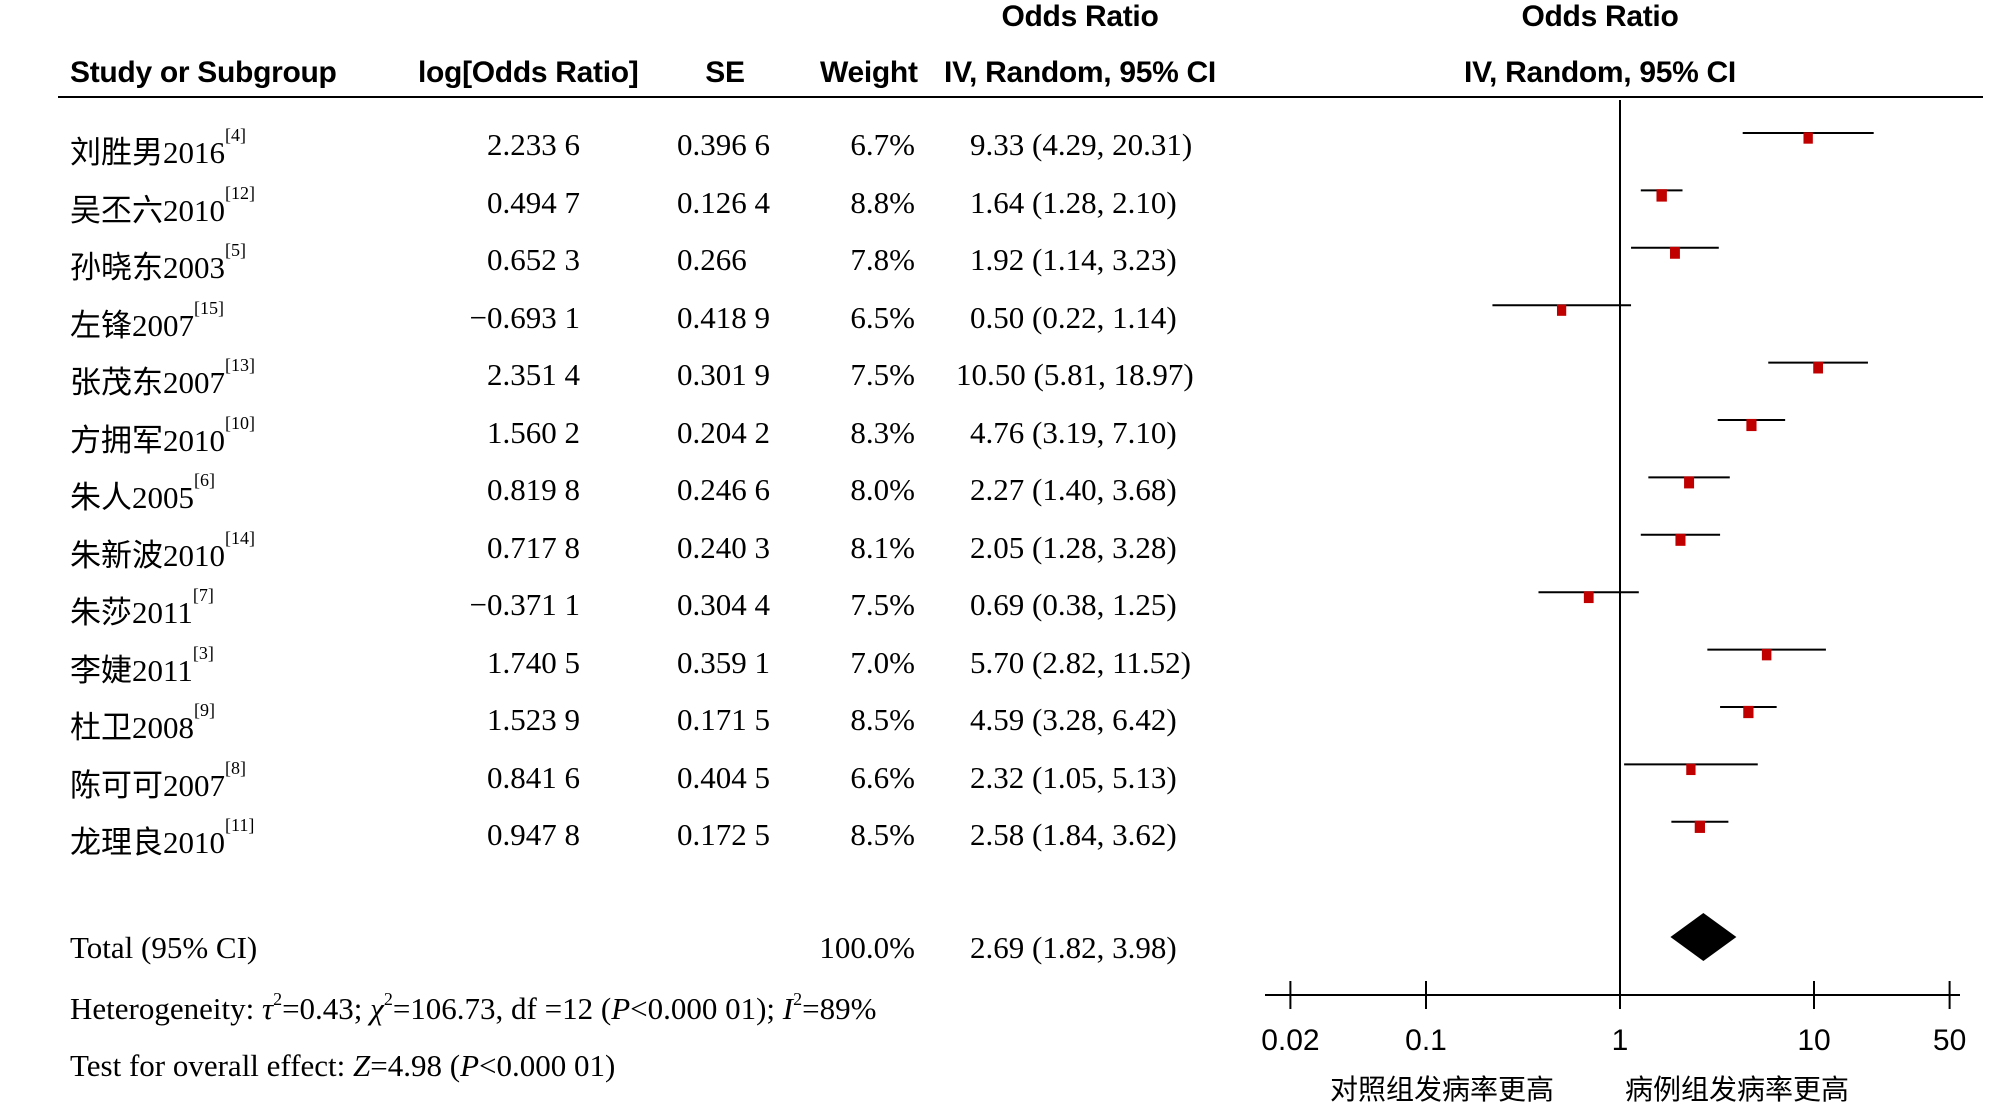  Describe the element at coordinates (1600, 16) in the screenshot. I see `header-plot-top: Odds Ratio` at that location.